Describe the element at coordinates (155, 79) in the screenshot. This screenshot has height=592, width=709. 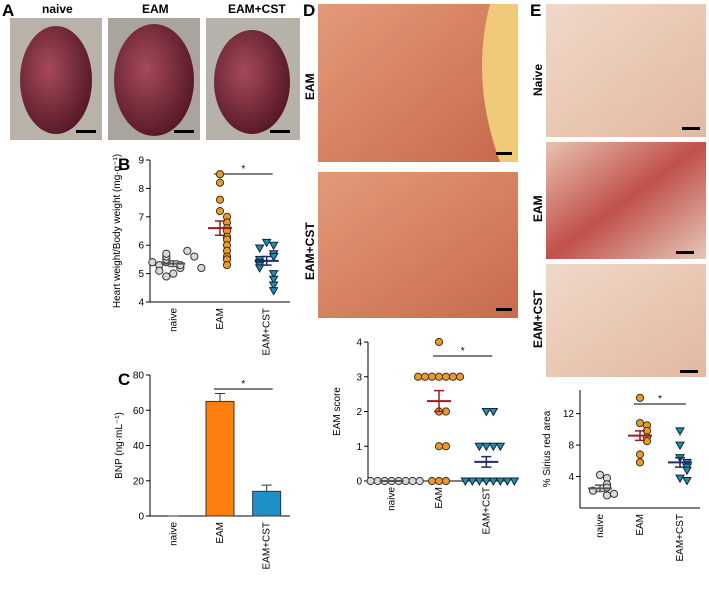
I see `photos-a` at that location.